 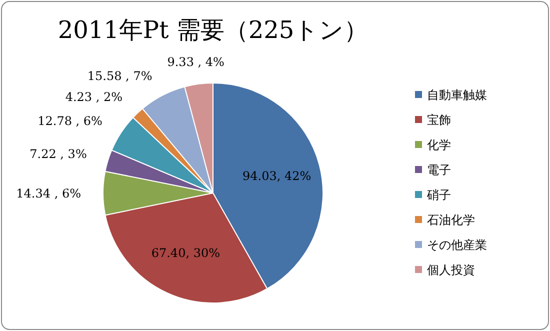 What do you see at coordinates (48, 193) in the screenshot?
I see `data-label: 14.34 , 6%` at bounding box center [48, 193].